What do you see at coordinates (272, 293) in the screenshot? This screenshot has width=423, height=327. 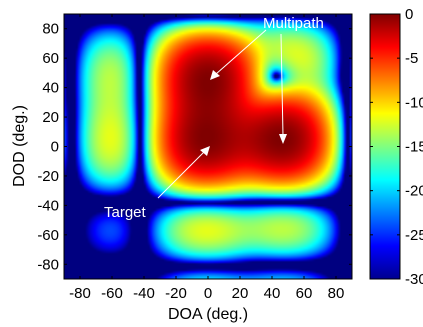 I see `x-tick-label: 40` at bounding box center [272, 293].